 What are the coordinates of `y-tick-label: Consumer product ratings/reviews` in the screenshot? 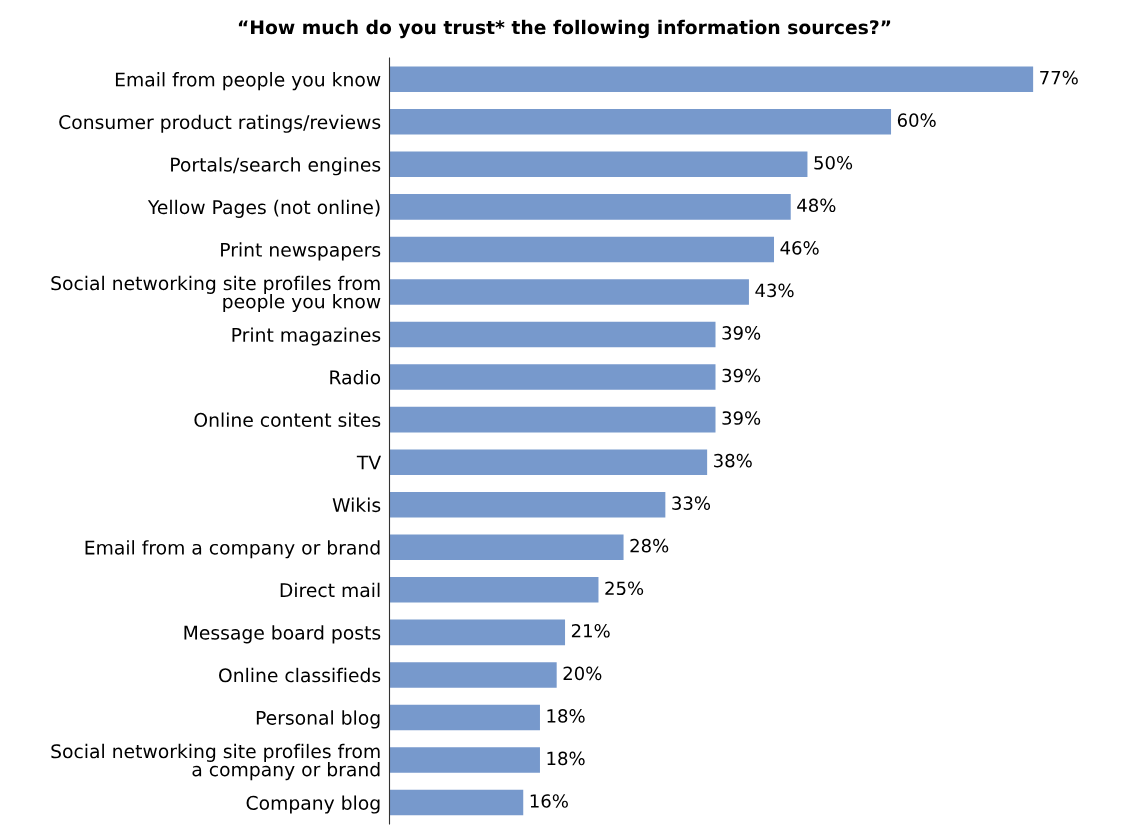 It's located at (220, 123).